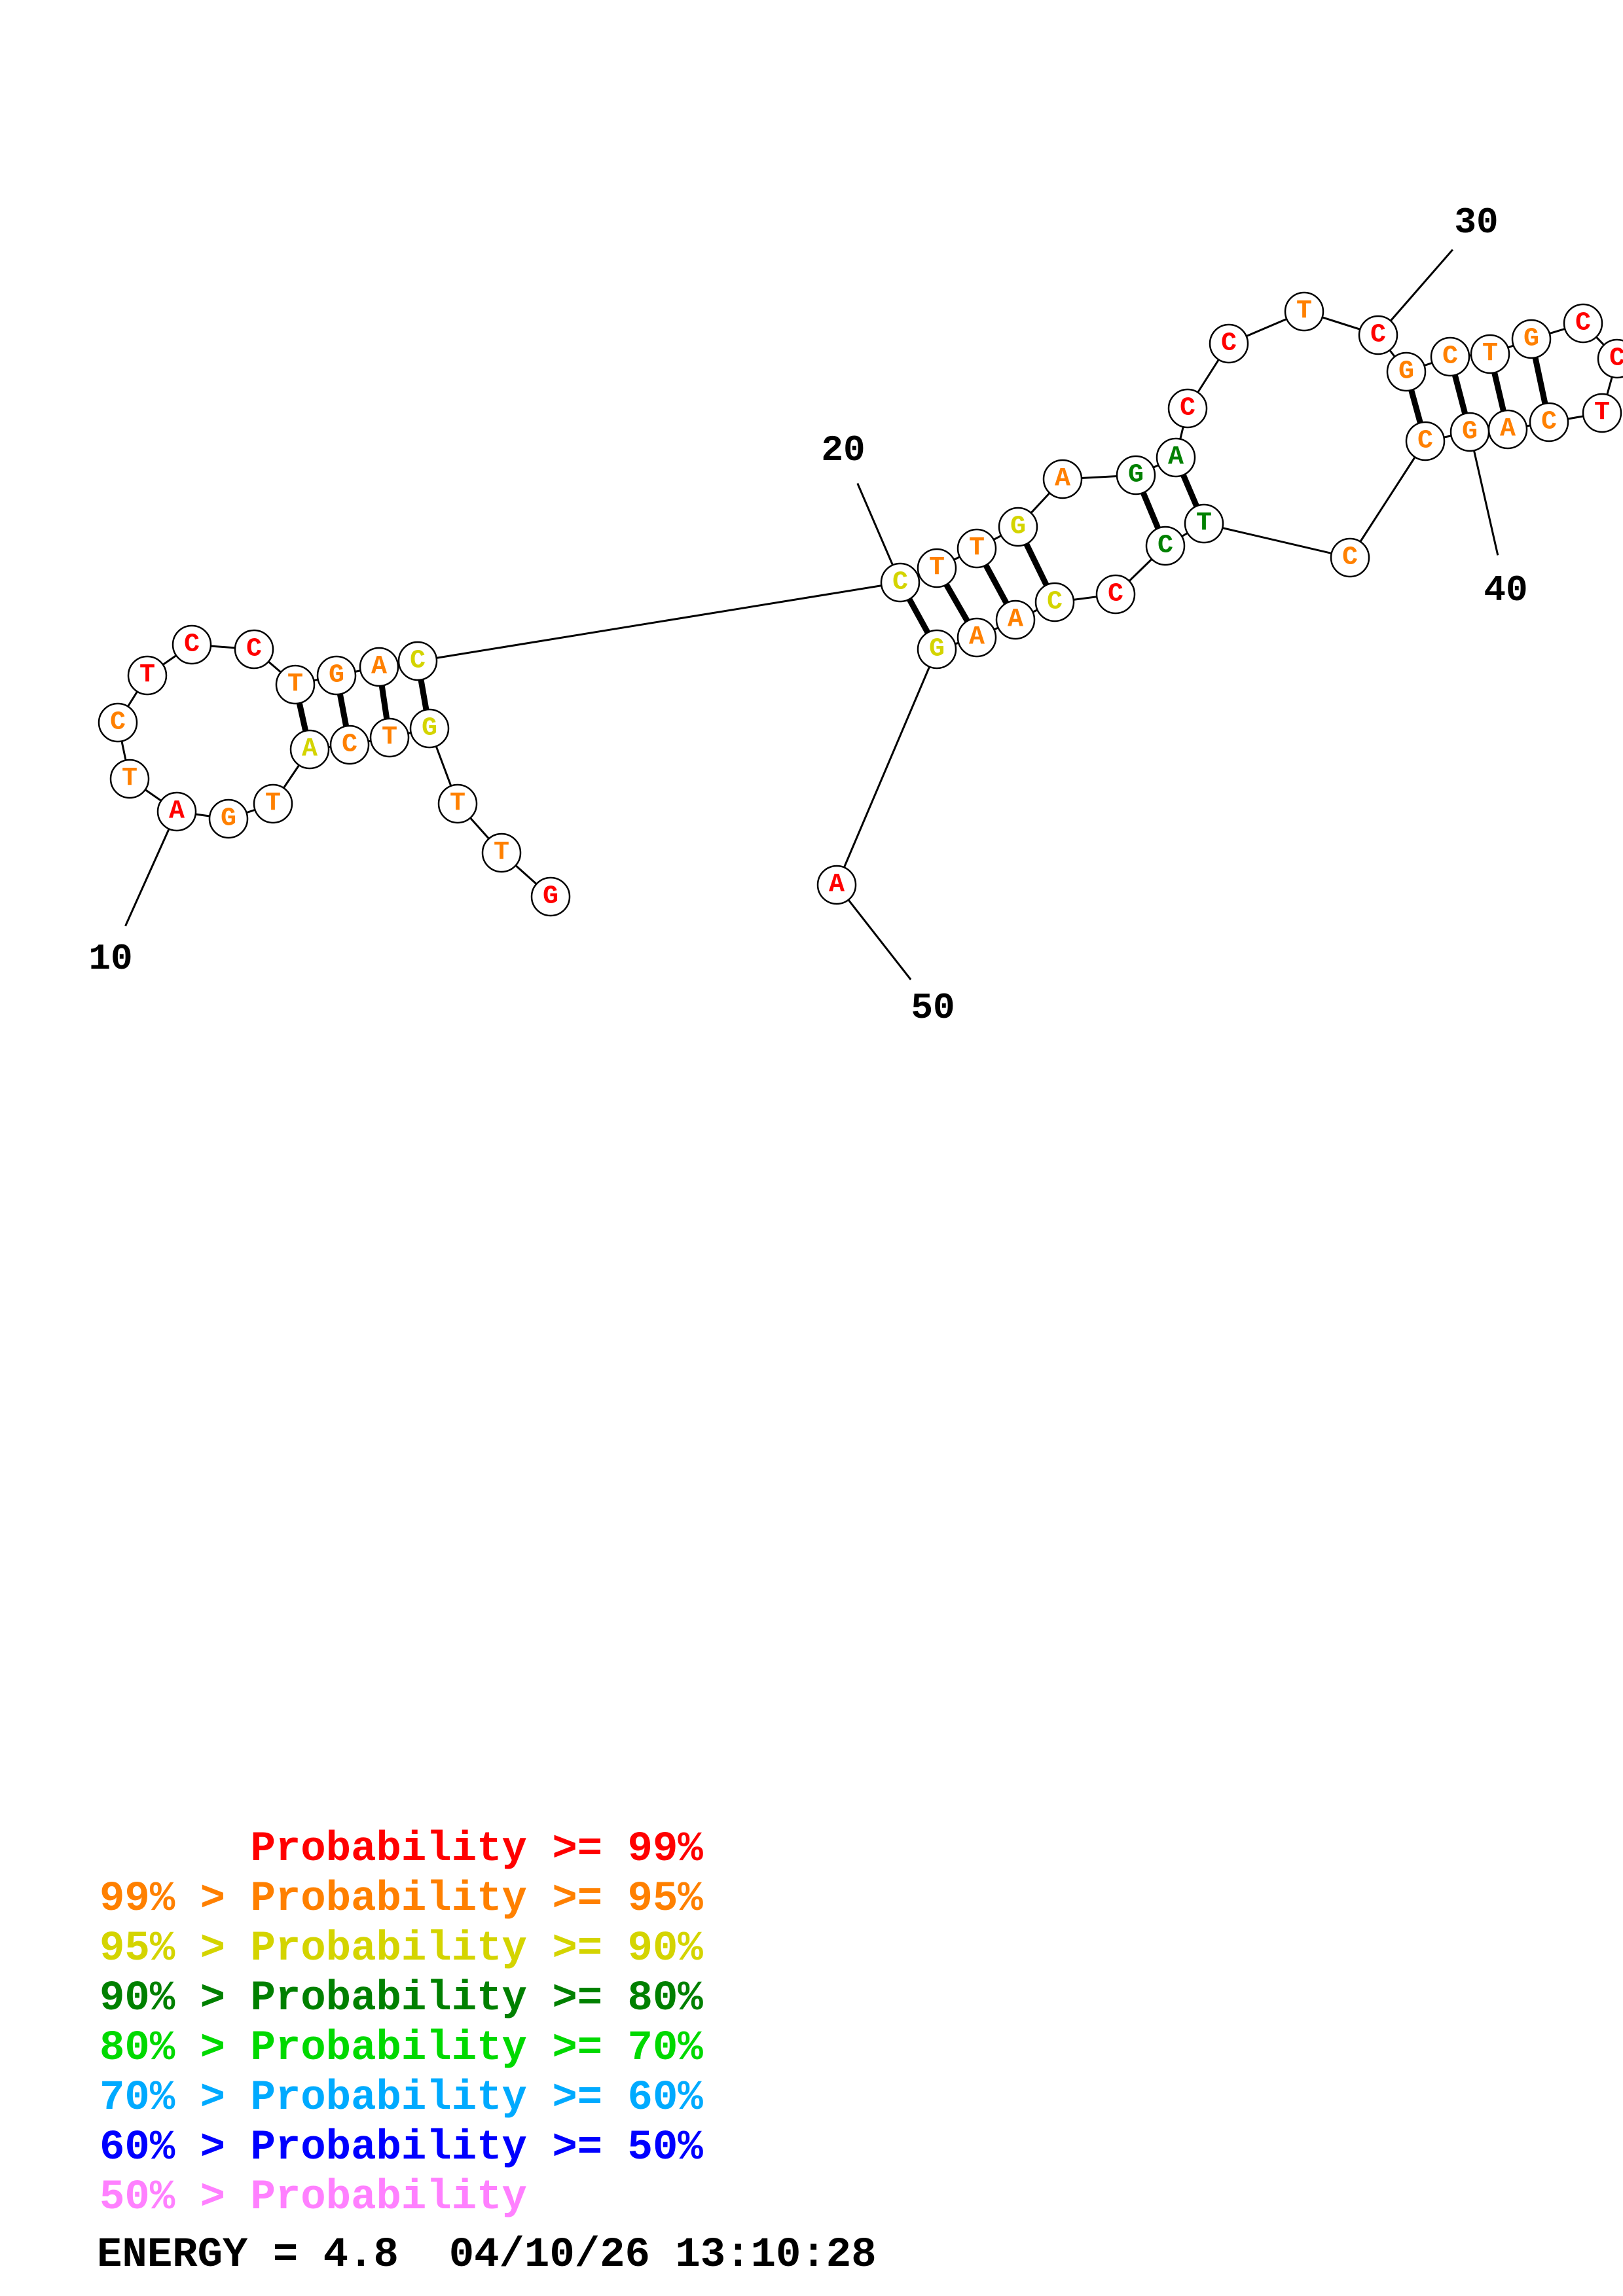 The height and width of the screenshot is (2296, 1623). What do you see at coordinates (1476, 222) in the screenshot?
I see `position-label: 30` at bounding box center [1476, 222].